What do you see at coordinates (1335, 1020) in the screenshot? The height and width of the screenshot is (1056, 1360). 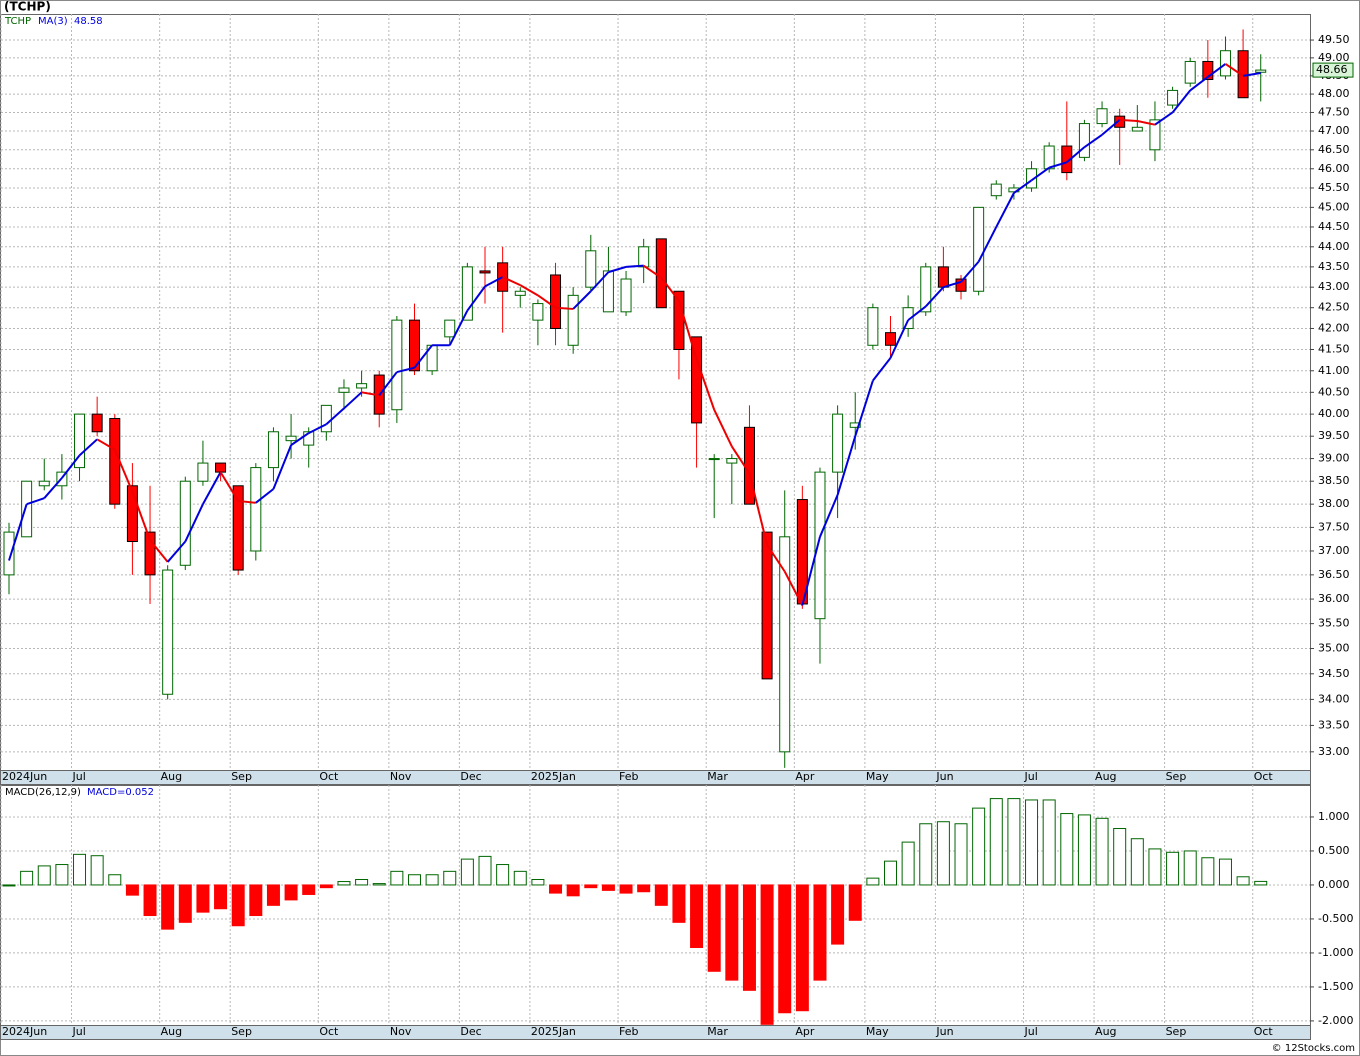 I see `y-tick-label: -2.000` at bounding box center [1335, 1020].